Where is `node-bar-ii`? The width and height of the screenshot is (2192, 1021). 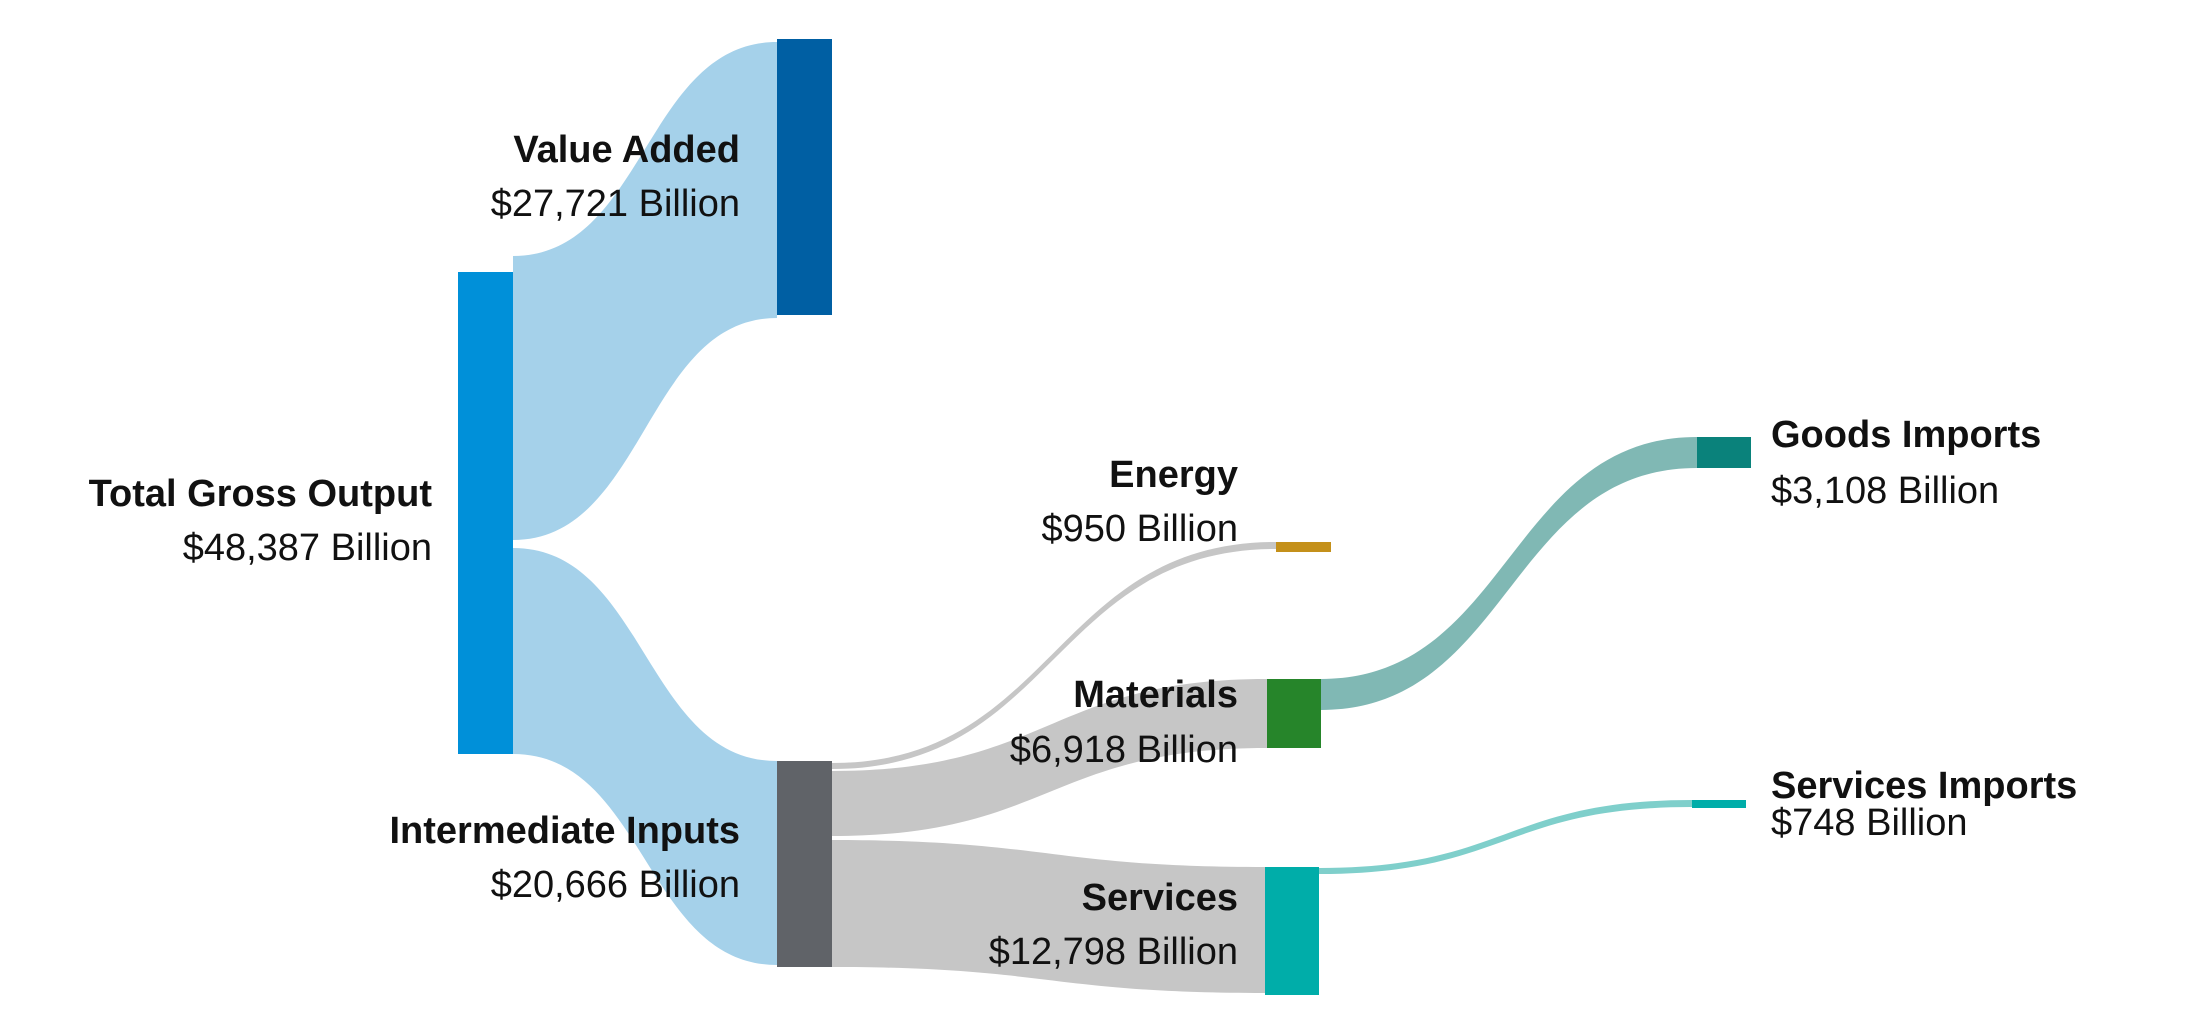
node-bar-ii is located at coordinates (804, 864).